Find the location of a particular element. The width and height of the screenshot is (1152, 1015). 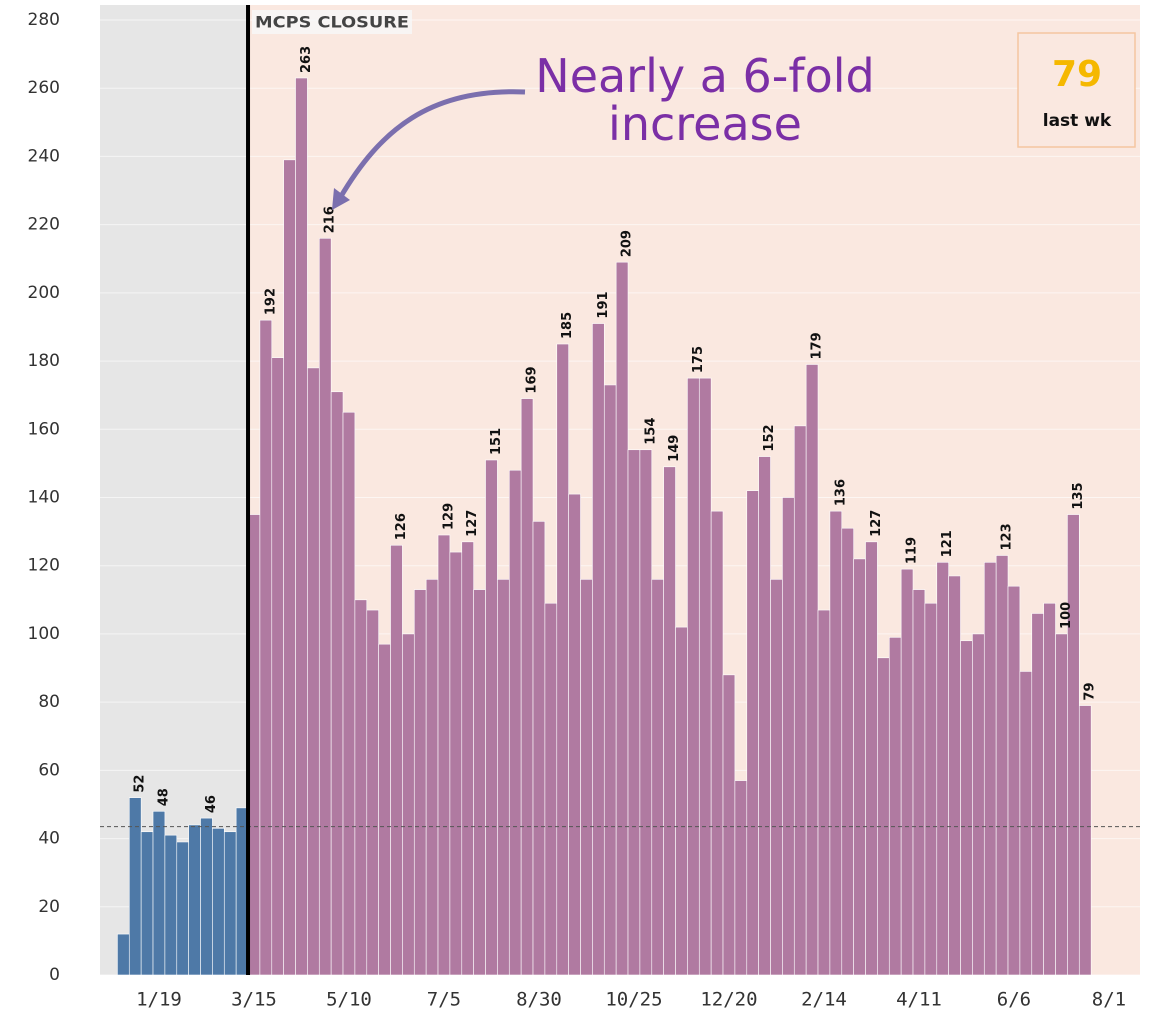

y-tick-label: 80 is located at coordinates (49, 702).